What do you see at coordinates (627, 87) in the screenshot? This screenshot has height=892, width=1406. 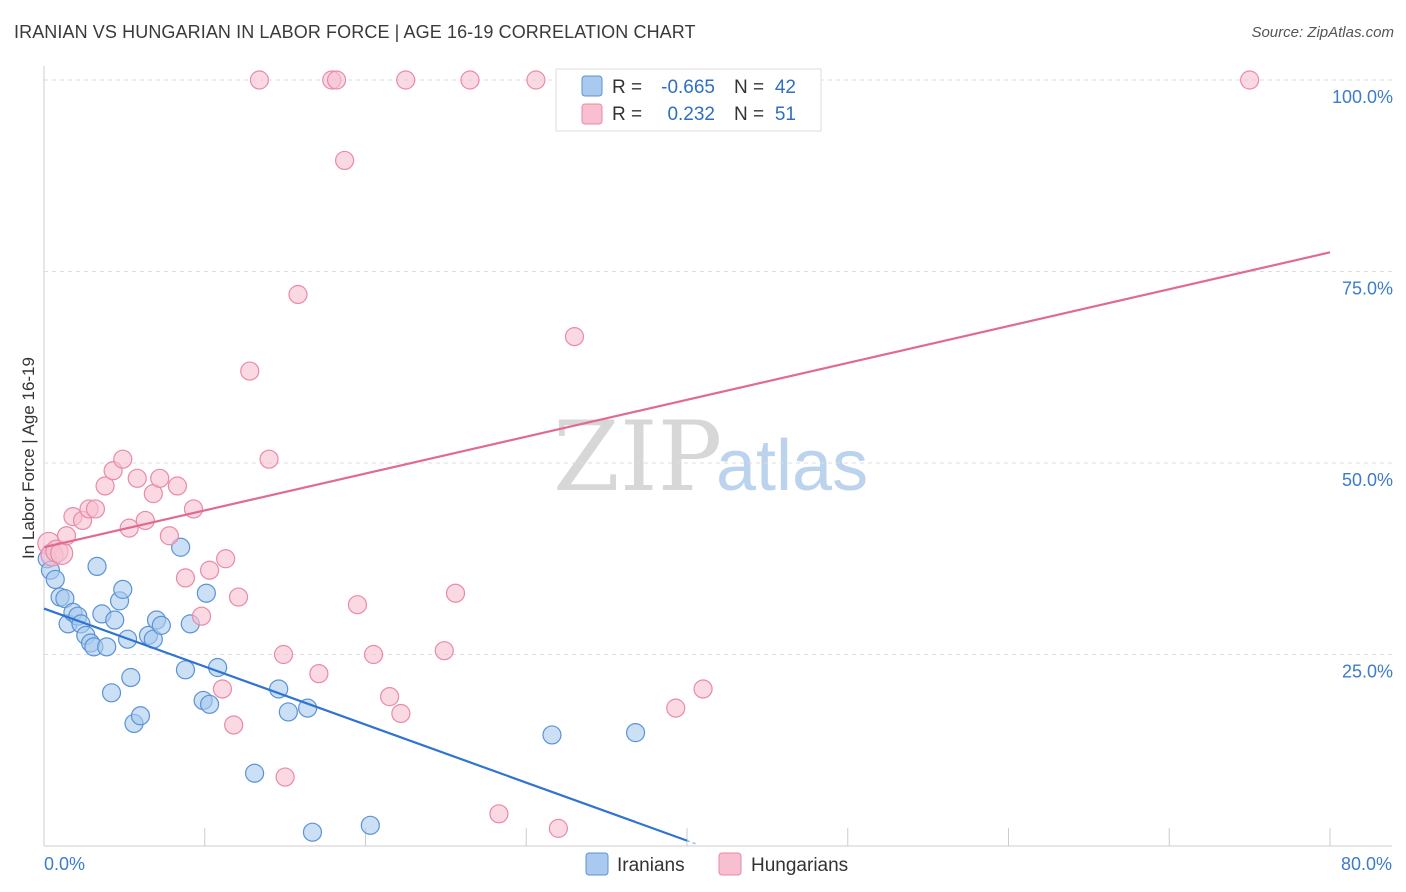 I see `legend-r-label-iranians: R =` at bounding box center [627, 87].